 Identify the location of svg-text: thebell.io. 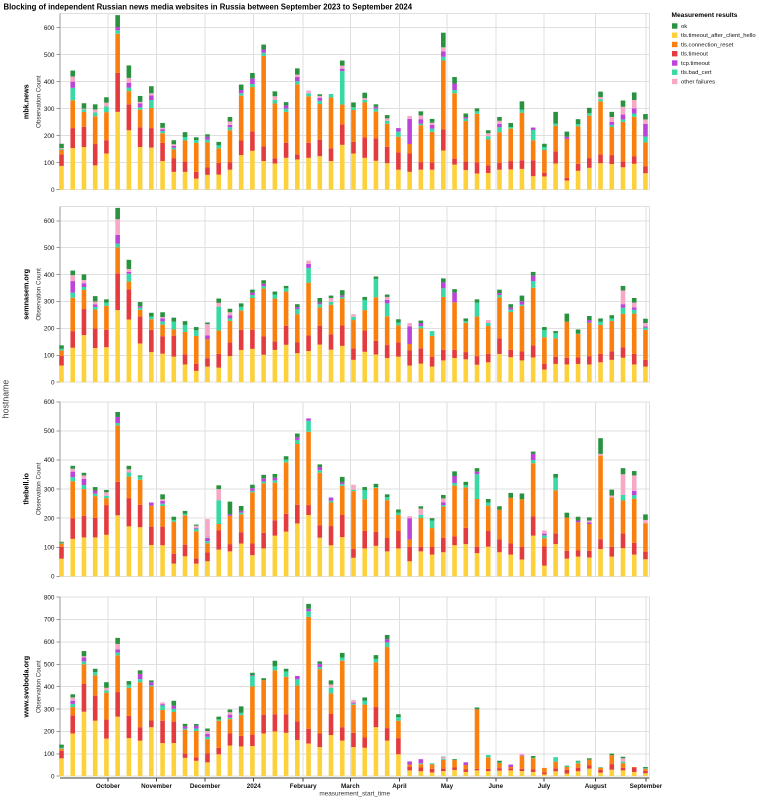
(26, 489).